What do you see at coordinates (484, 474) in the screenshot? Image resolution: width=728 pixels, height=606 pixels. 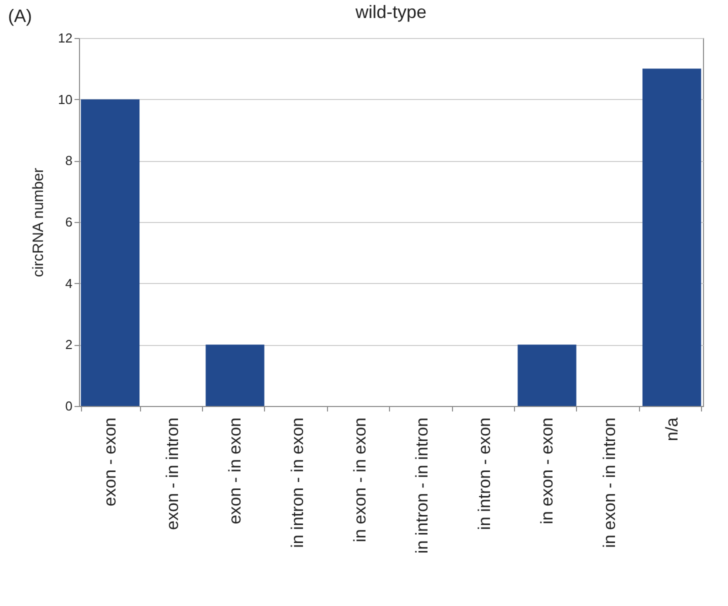 I see `x-tick-label: in intron - exon` at bounding box center [484, 474].